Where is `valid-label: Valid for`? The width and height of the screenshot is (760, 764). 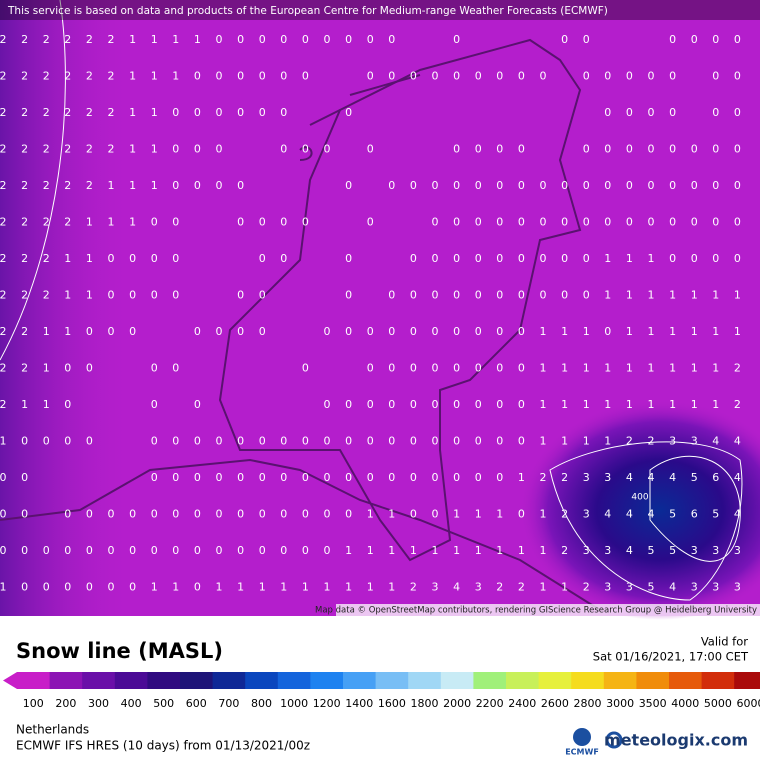 valid-label: Valid for is located at coordinates (724, 642).